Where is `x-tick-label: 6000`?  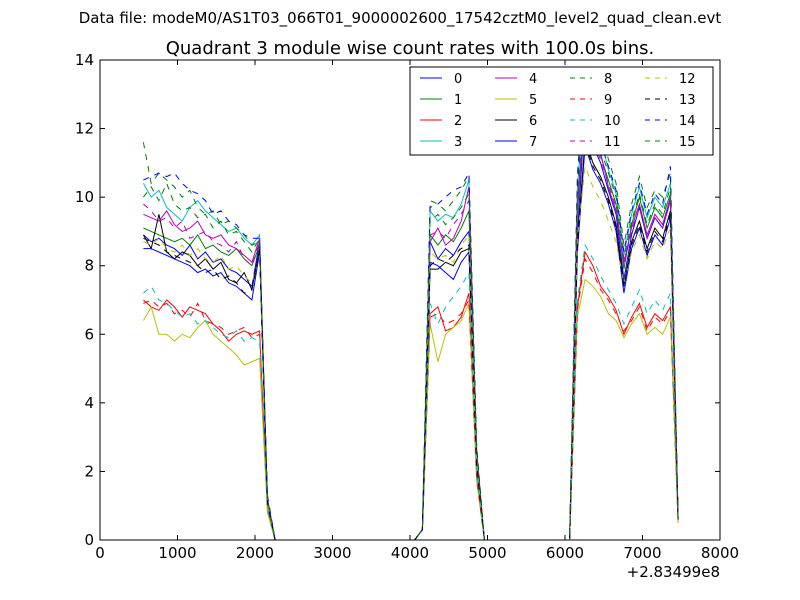 x-tick-label: 6000 is located at coordinates (565, 553).